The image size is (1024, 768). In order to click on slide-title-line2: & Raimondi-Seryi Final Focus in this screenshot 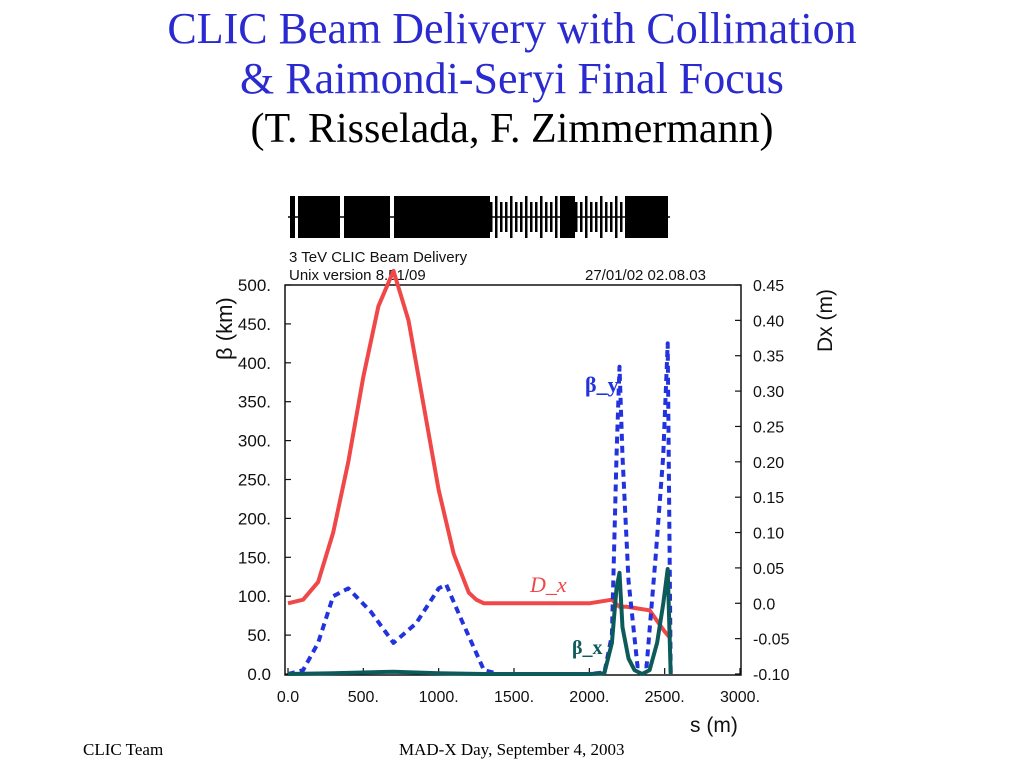, I will do `click(512, 78)`.